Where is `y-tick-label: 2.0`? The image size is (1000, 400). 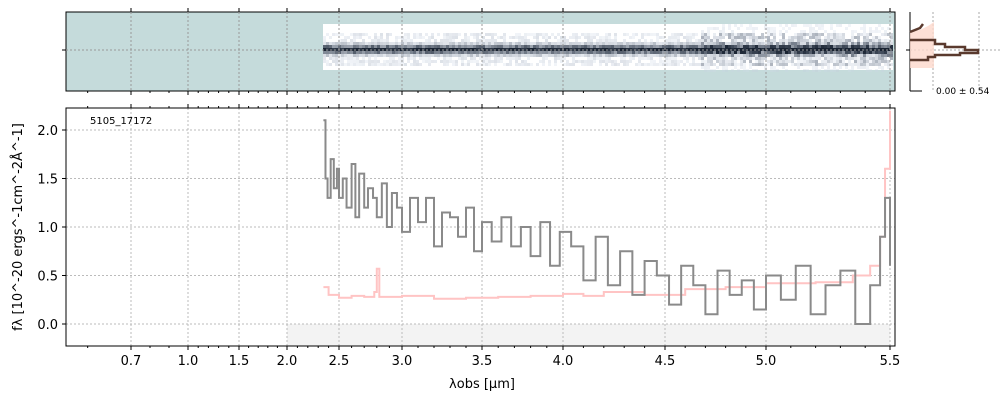 y-tick-label: 2.0 is located at coordinates (47, 131).